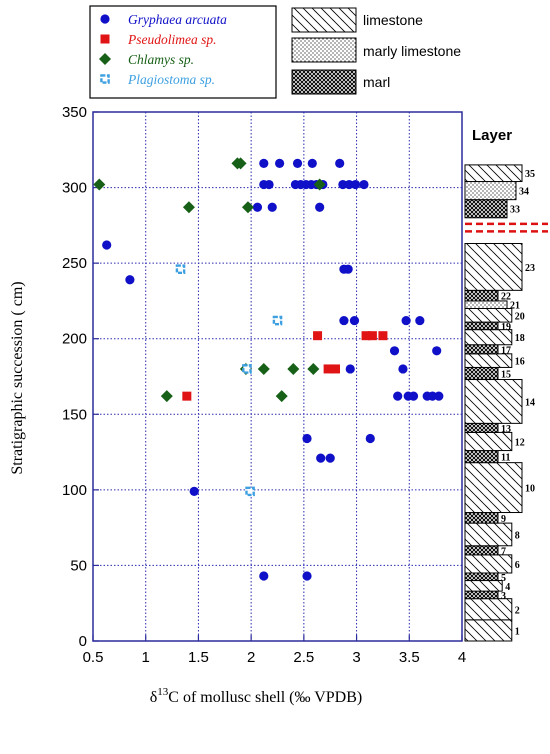 The height and width of the screenshot is (754, 550). I want to click on layer-14-label: 14, so click(530, 402).